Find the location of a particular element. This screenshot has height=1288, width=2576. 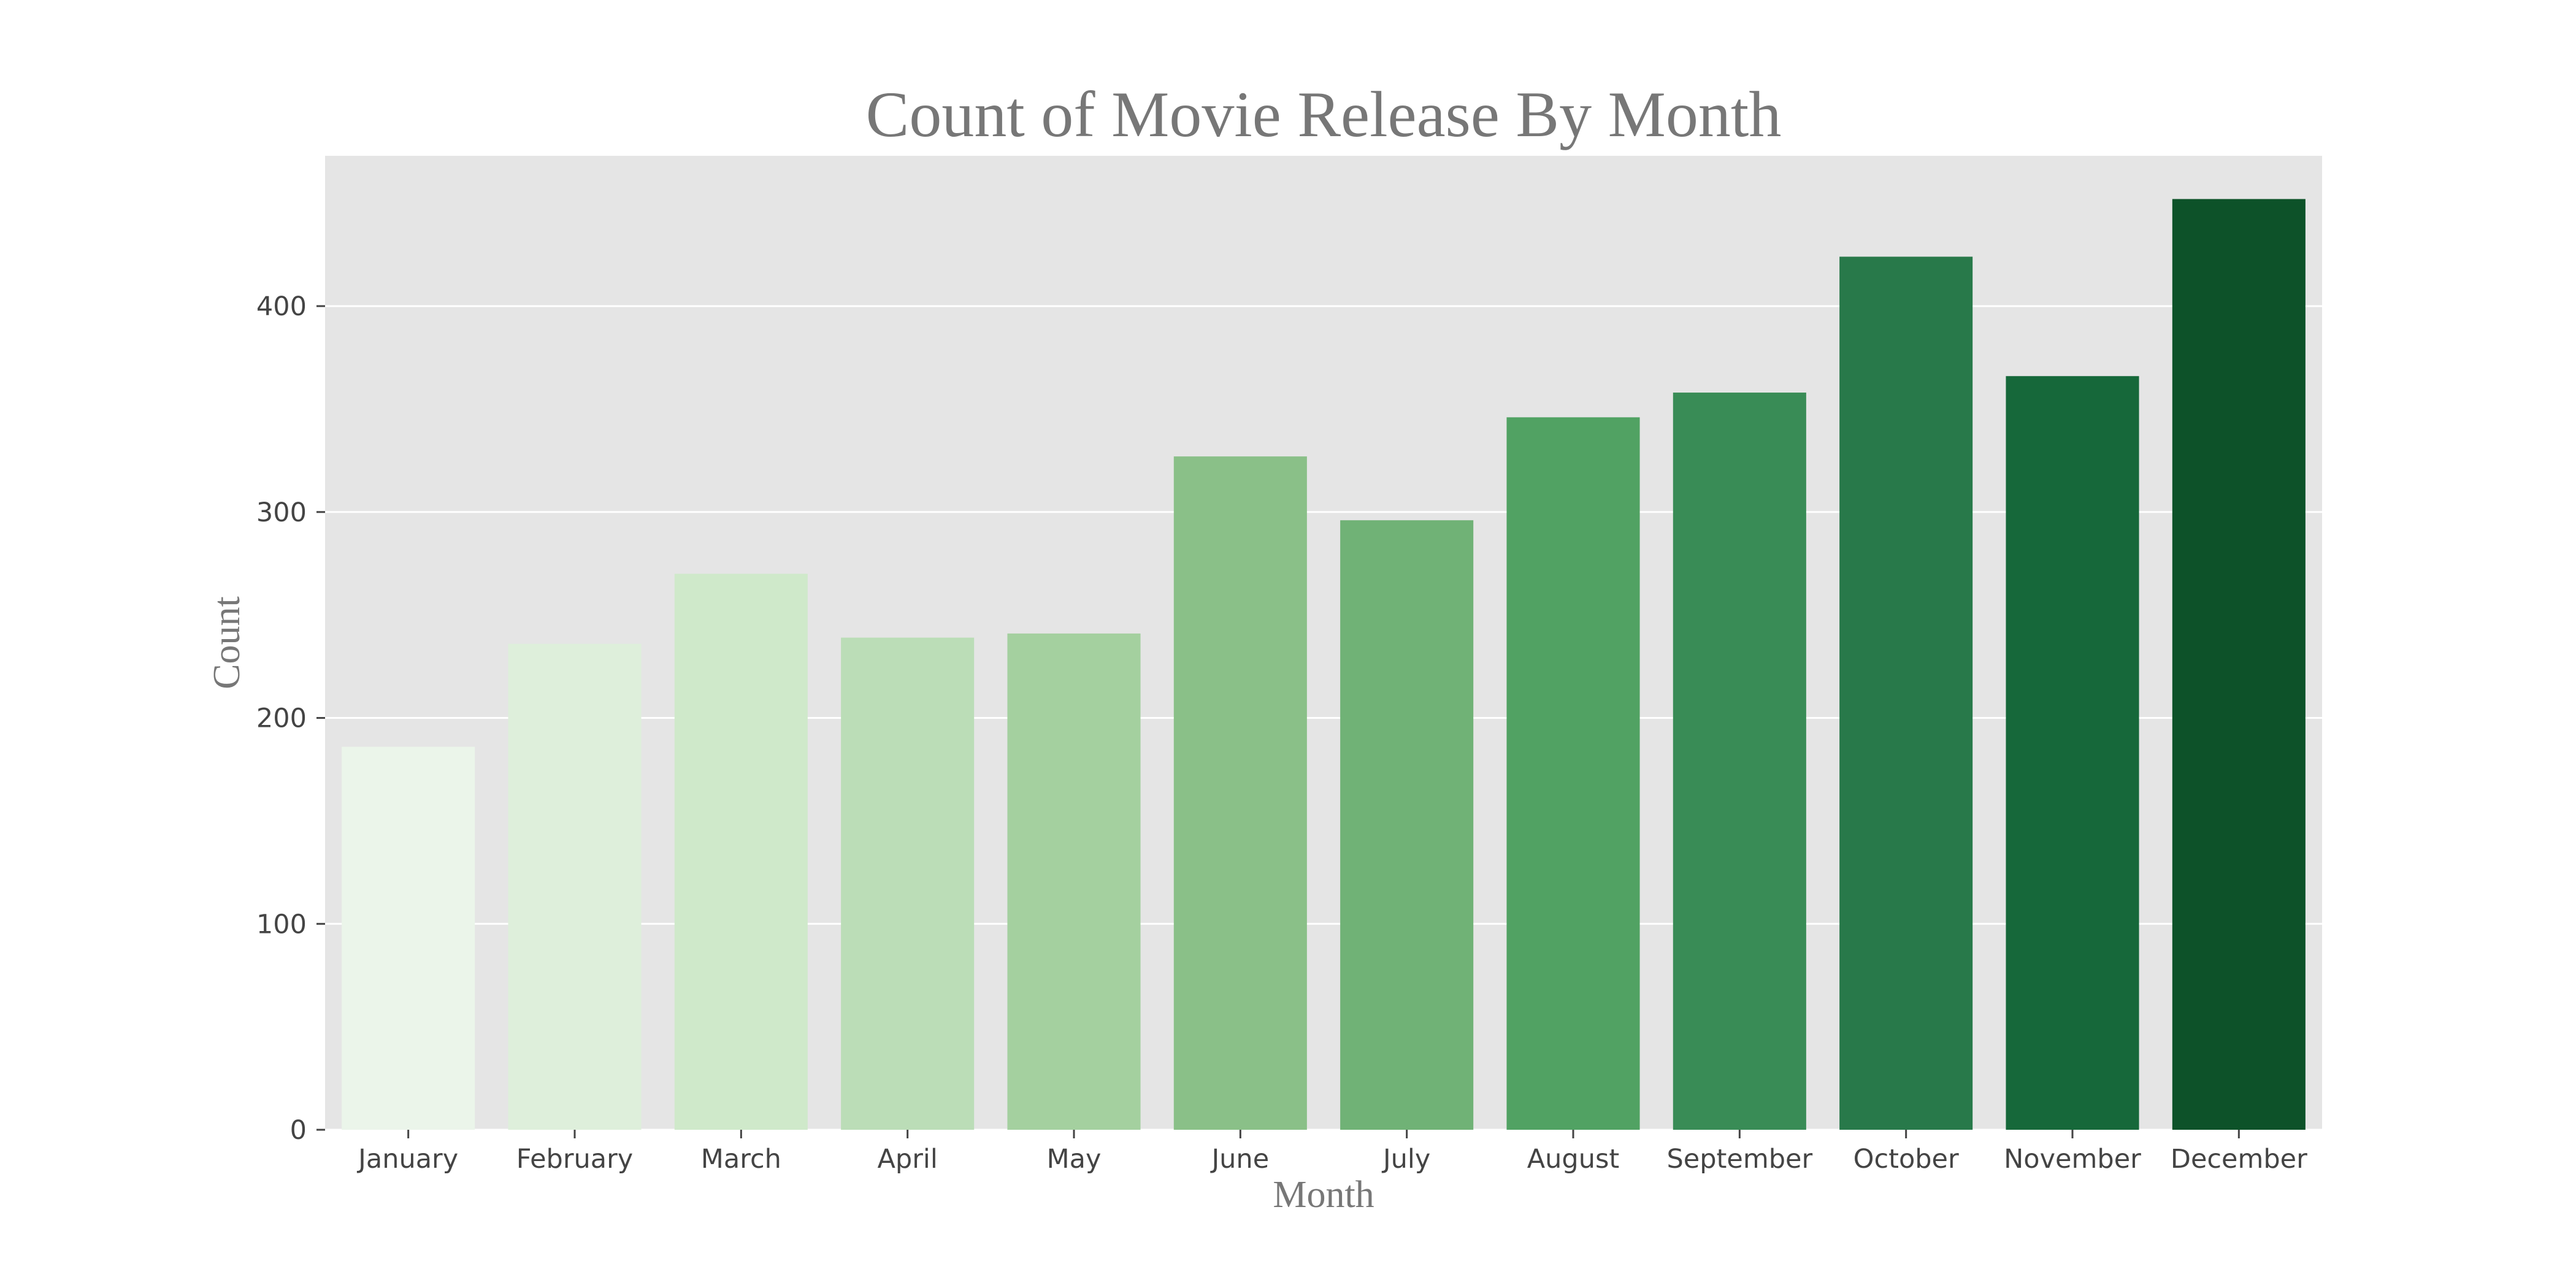

x-tick-label: November is located at coordinates (2072, 1159).